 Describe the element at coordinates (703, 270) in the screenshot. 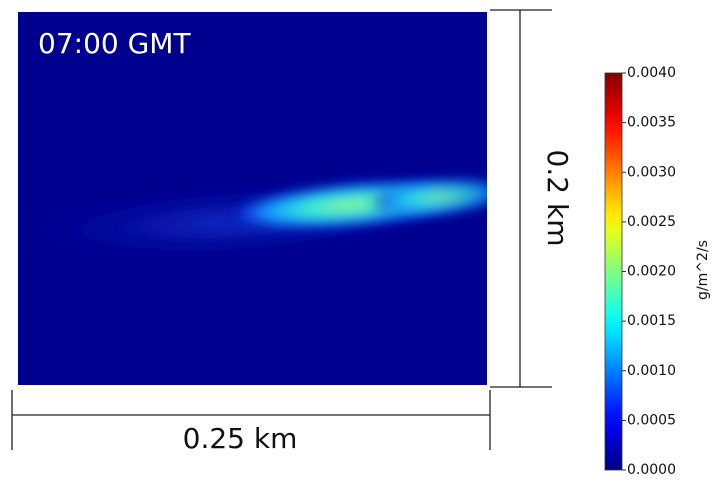

I see `colorbar-label: g/m^2/s` at that location.